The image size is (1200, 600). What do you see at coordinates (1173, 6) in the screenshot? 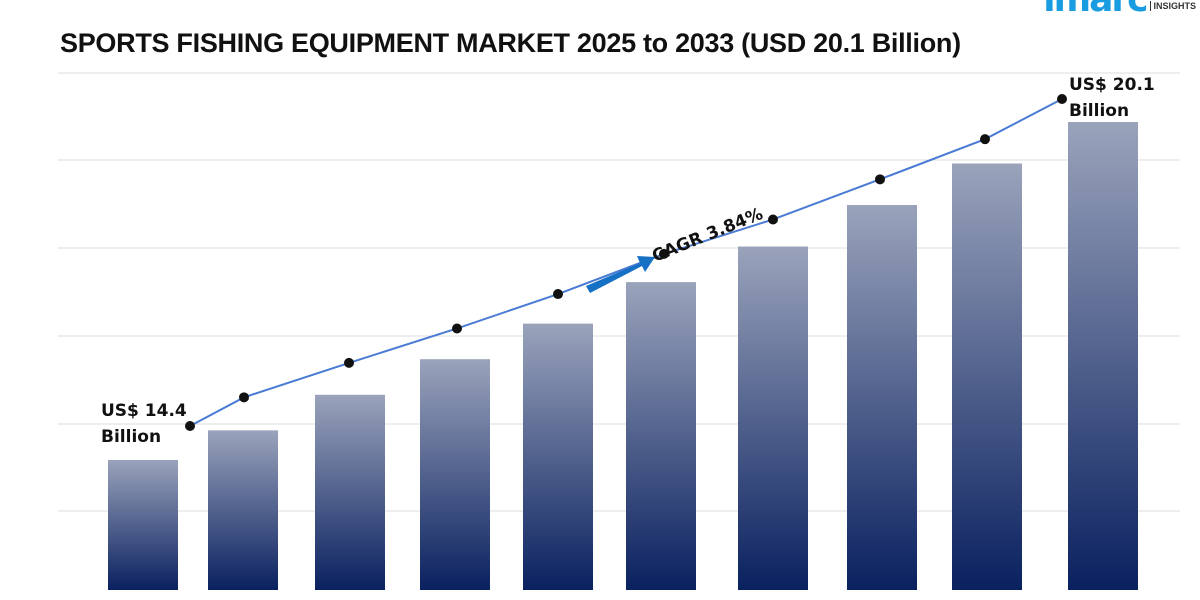
I see `logo-subtitle: INSIGHTS` at bounding box center [1173, 6].